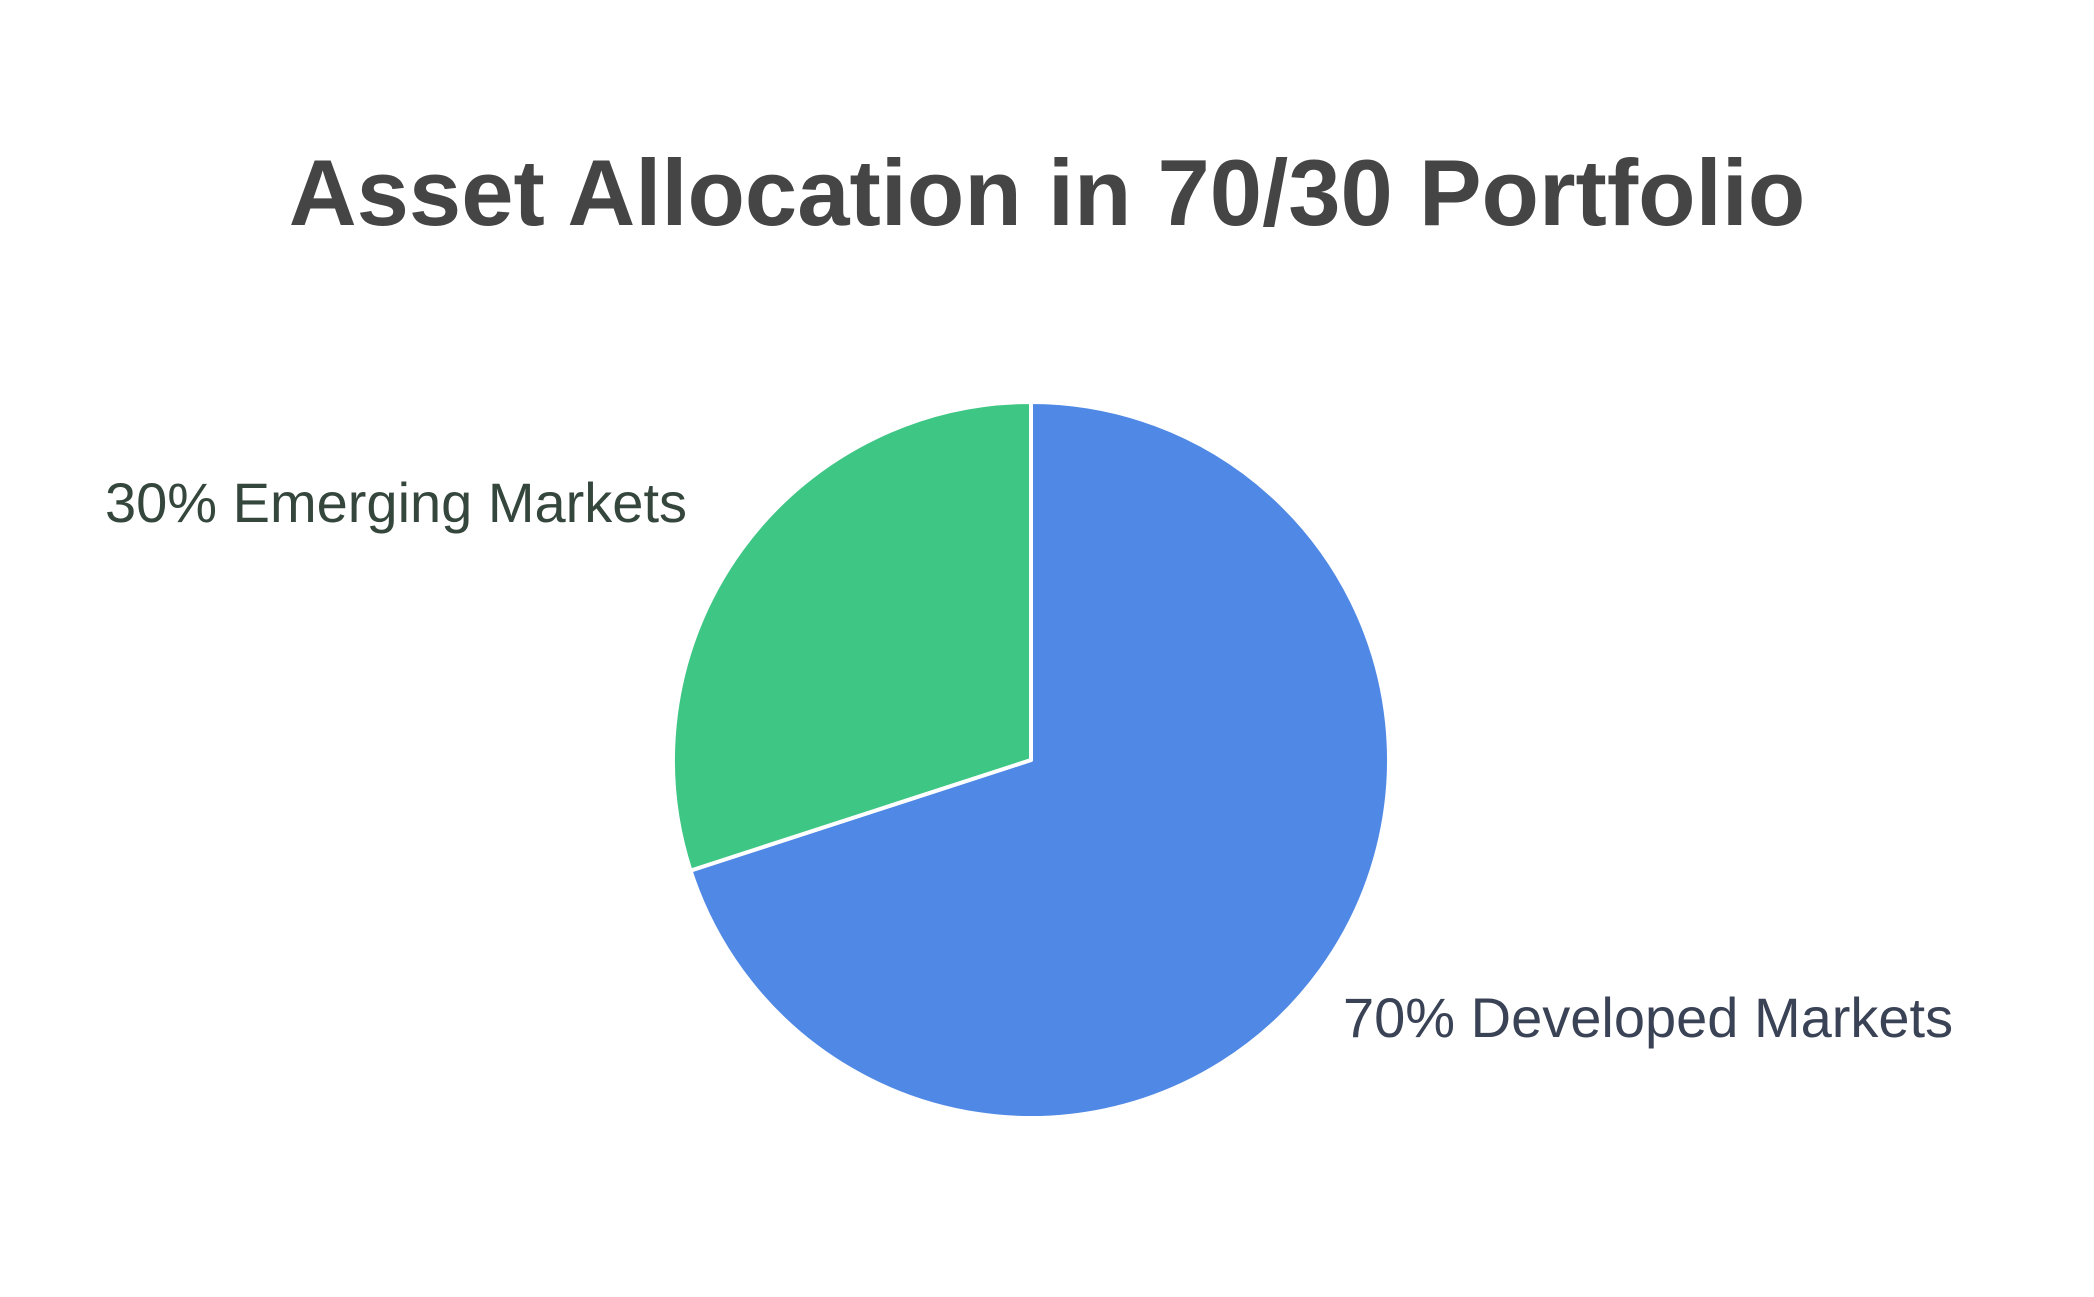  What do you see at coordinates (1648, 1017) in the screenshot?
I see `slice-label-developed-markets: 70% Developed Markets` at bounding box center [1648, 1017].